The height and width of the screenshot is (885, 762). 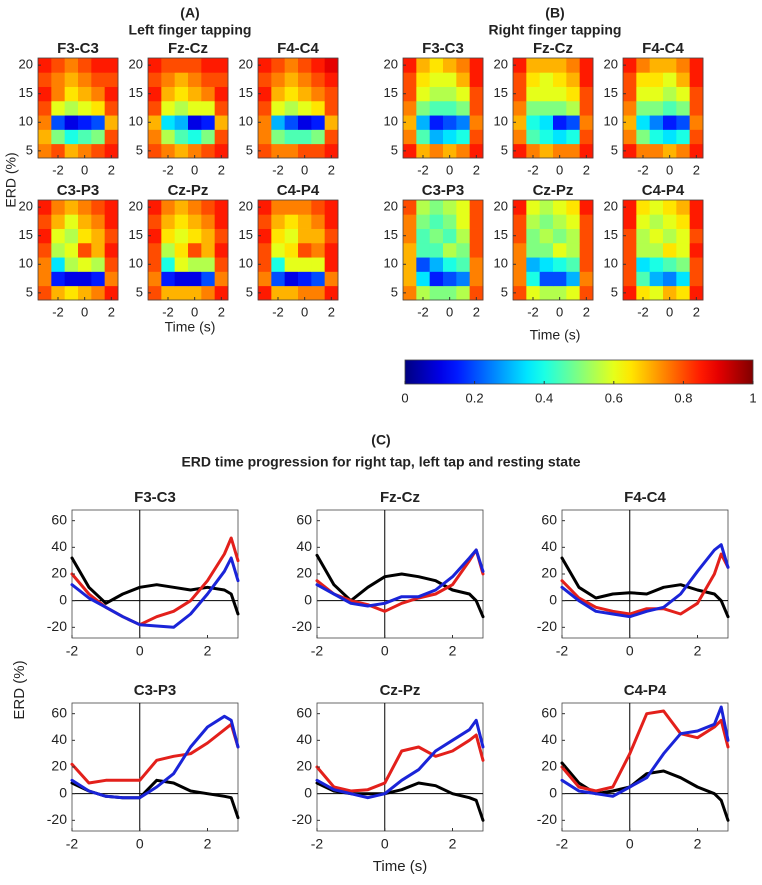 What do you see at coordinates (385, 844) in the screenshot?
I see `x-tick-label: 0` at bounding box center [385, 844].